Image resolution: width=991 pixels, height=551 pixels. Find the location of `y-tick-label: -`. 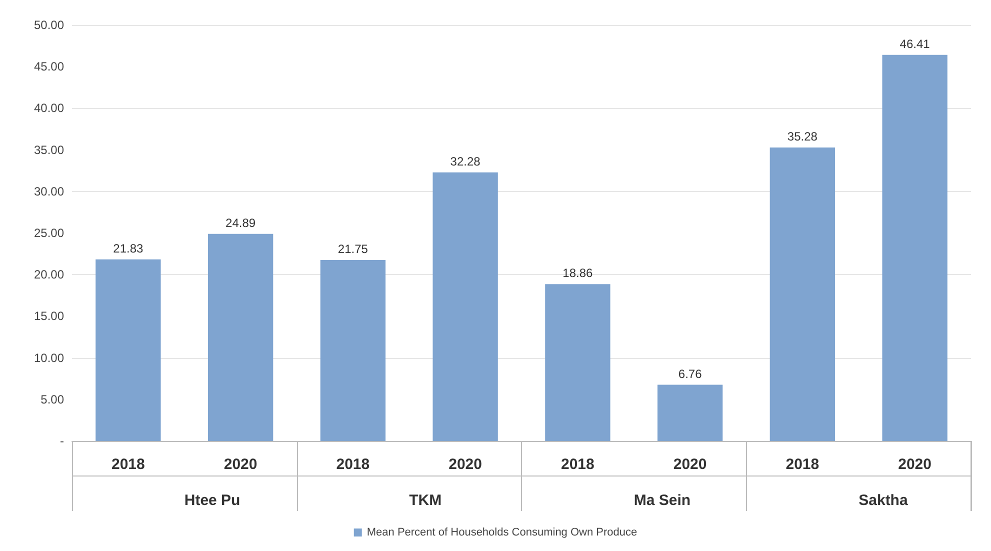

y-tick-label: - is located at coordinates (62, 441).